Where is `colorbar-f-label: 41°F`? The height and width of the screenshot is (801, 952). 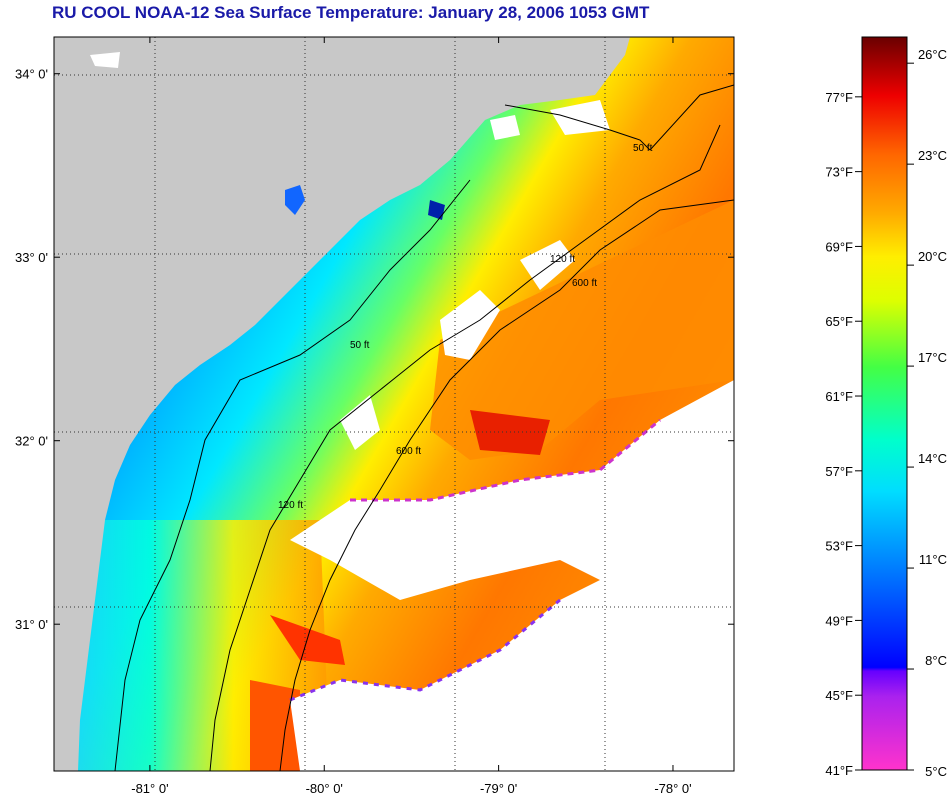 colorbar-f-label: 41°F is located at coordinates (839, 770).